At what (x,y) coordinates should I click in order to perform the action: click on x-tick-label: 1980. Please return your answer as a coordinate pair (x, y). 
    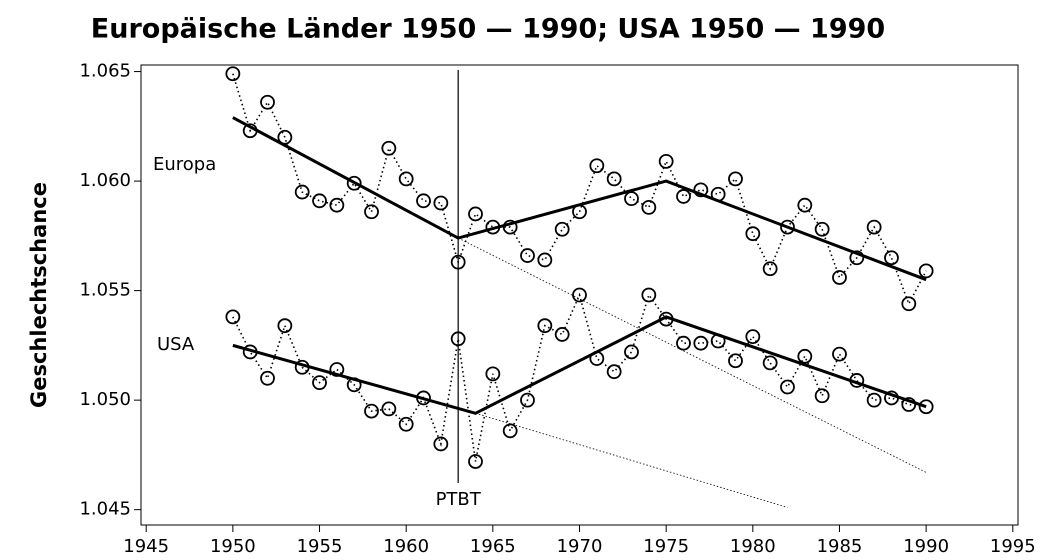
    Looking at the image, I should click on (753, 546).